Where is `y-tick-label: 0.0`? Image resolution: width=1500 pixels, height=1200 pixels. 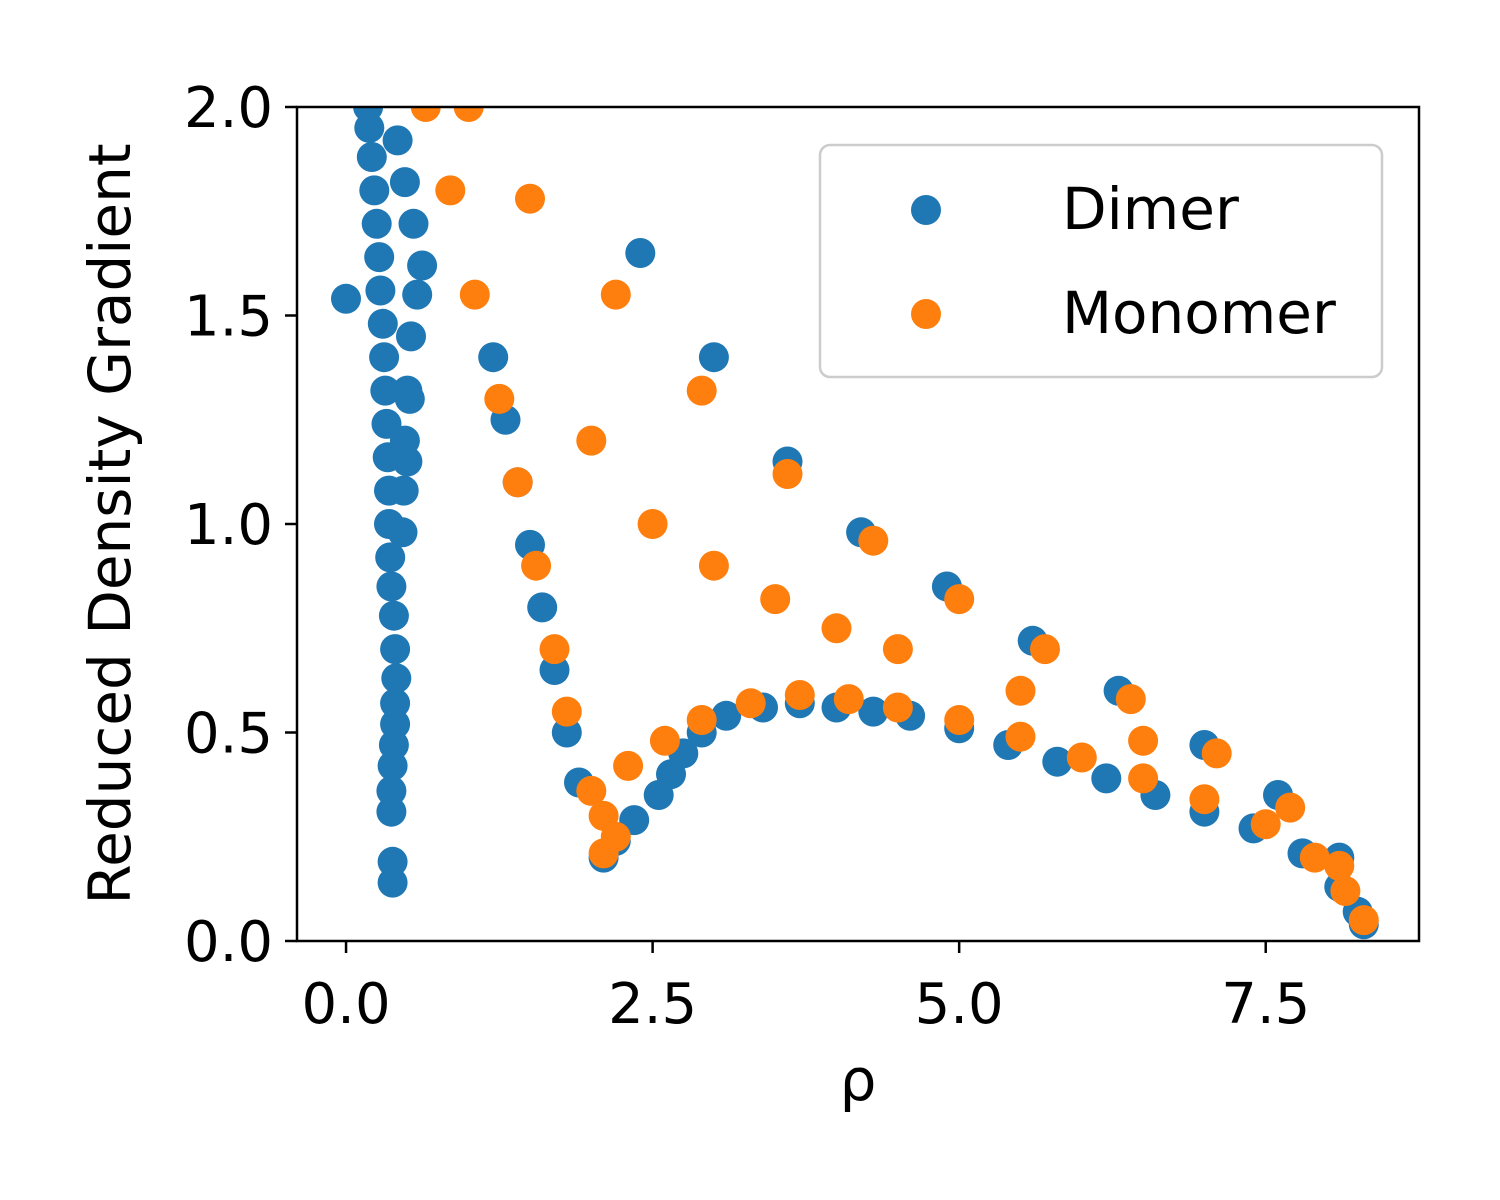
y-tick-label: 0.0 is located at coordinates (228, 942).